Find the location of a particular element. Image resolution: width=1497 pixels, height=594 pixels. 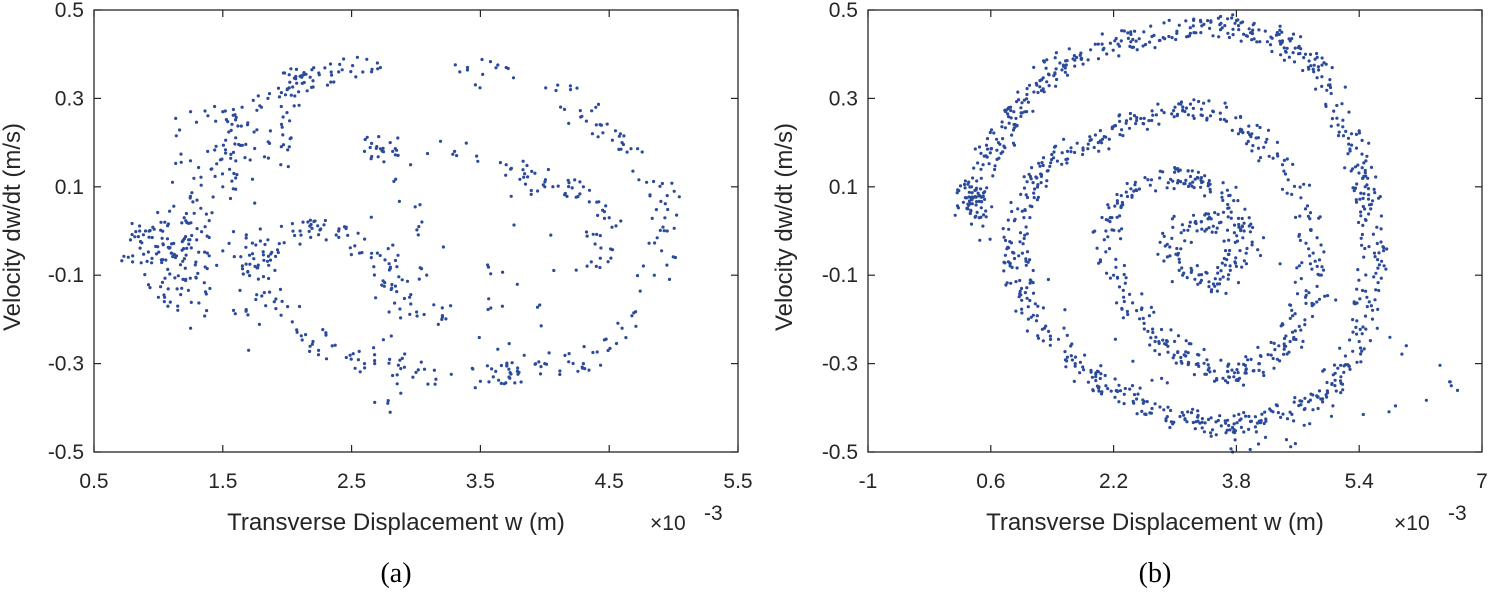

y-tick-label: -0.1 is located at coordinates (66, 275).